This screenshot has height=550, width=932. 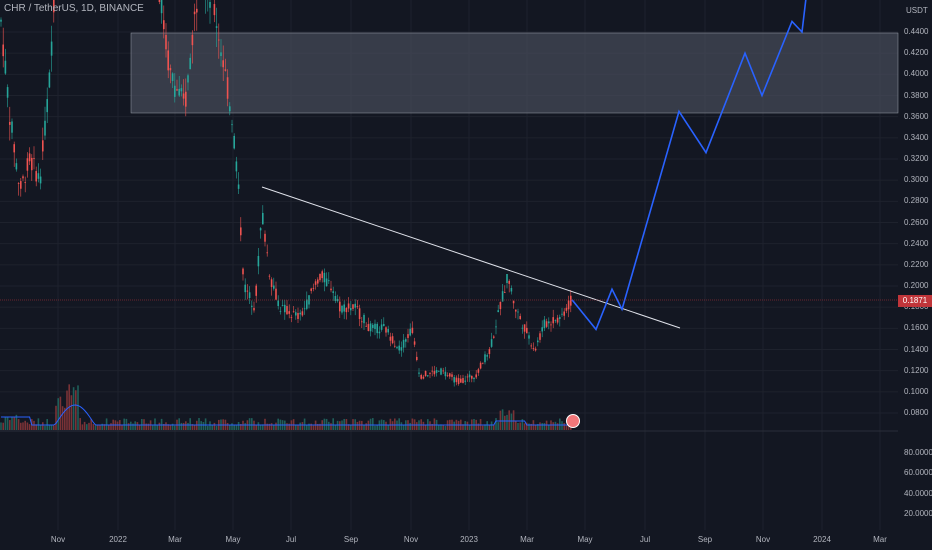 What do you see at coordinates (916, 116) in the screenshot?
I see `price-tick: 0.3600` at bounding box center [916, 116].